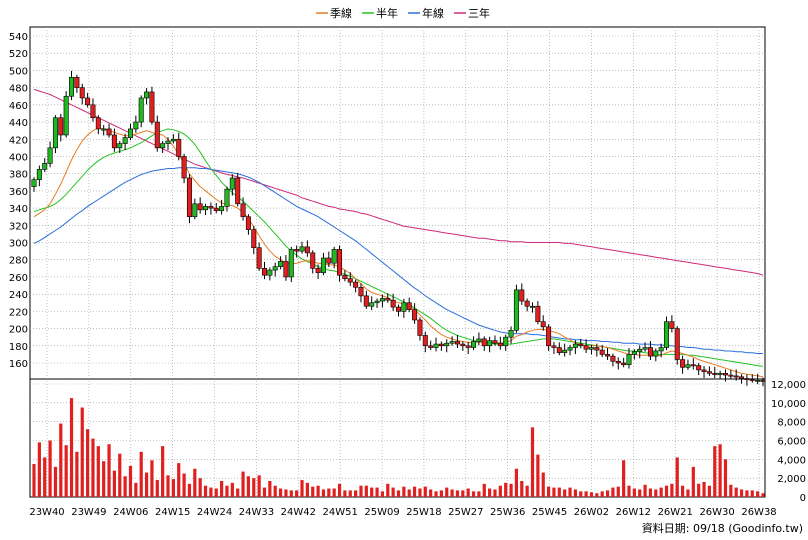 The width and height of the screenshot is (808, 540). I want to click on x-tick-label: 24W42, so click(298, 512).